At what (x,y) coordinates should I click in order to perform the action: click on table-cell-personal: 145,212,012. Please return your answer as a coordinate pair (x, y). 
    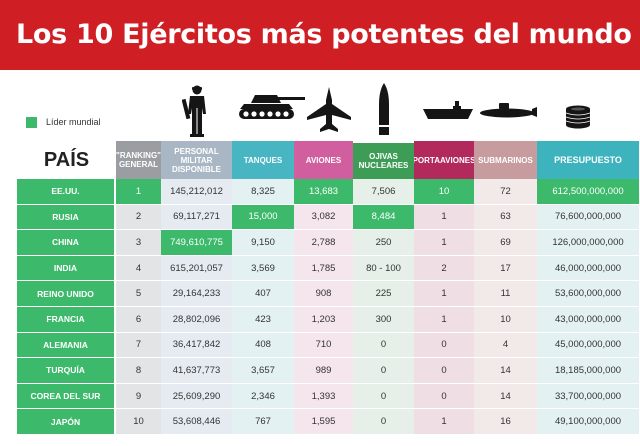
    Looking at the image, I should click on (196, 192).